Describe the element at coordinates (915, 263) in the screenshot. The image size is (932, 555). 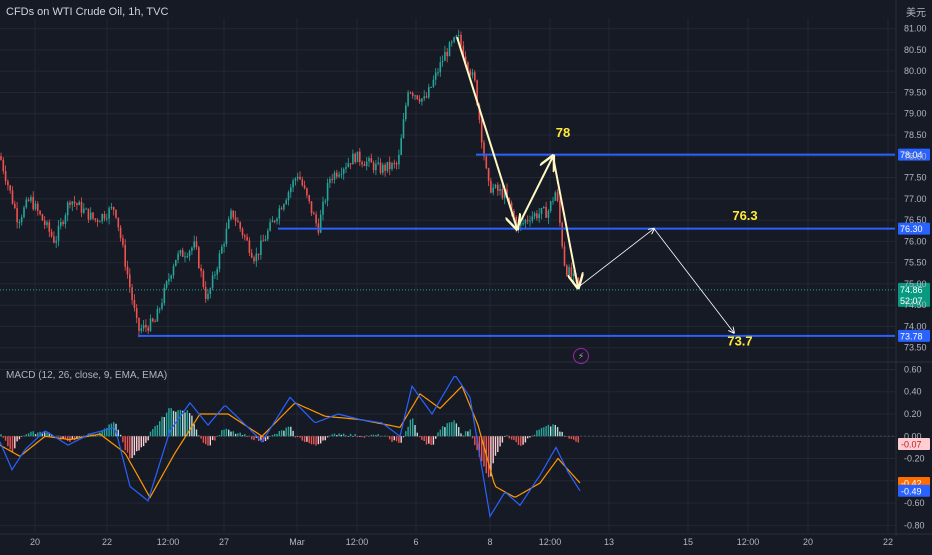
I see `price-axis-tick: 75.50` at that location.